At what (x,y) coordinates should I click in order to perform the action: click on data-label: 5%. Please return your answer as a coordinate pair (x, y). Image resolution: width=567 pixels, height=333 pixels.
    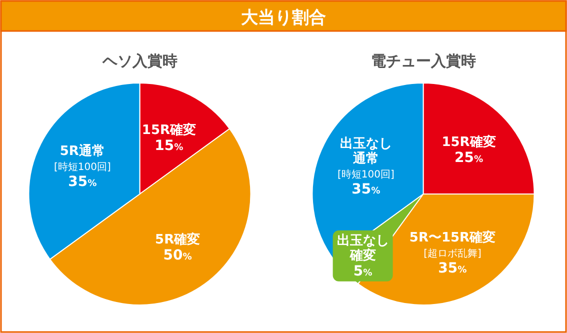
    Looking at the image, I should click on (362, 271).